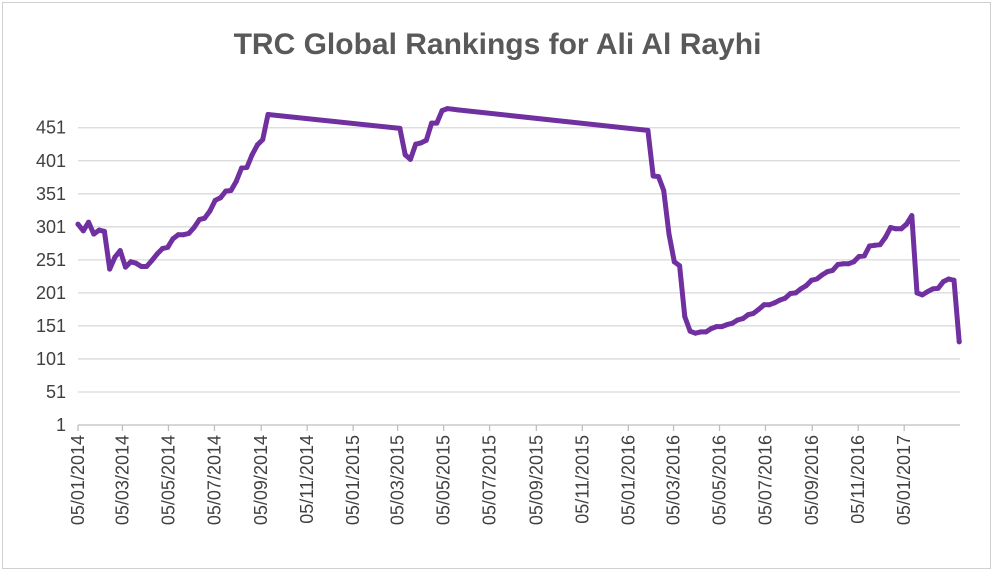  I want to click on x-tick-label: 05/09/2016, so click(812, 480).